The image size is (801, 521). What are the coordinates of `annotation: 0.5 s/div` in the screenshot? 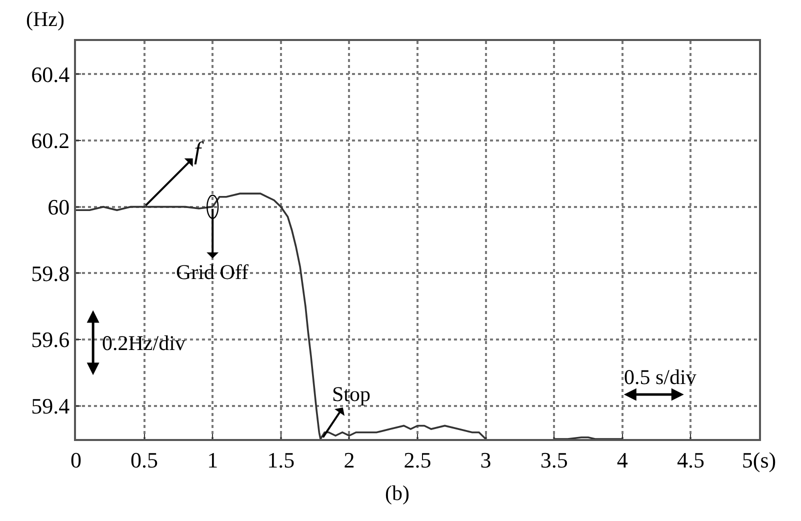 It's located at (660, 377).